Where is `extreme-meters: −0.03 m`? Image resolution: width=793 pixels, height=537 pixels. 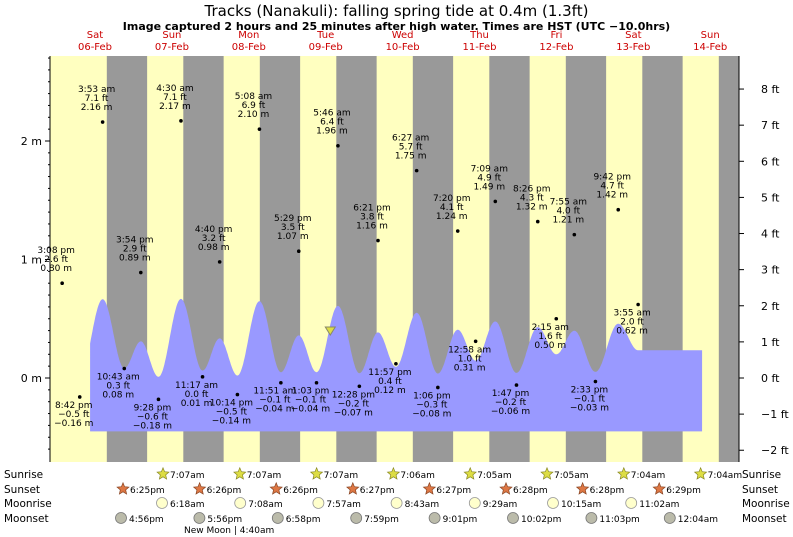
extreme-meters: −0.03 m is located at coordinates (589, 409).